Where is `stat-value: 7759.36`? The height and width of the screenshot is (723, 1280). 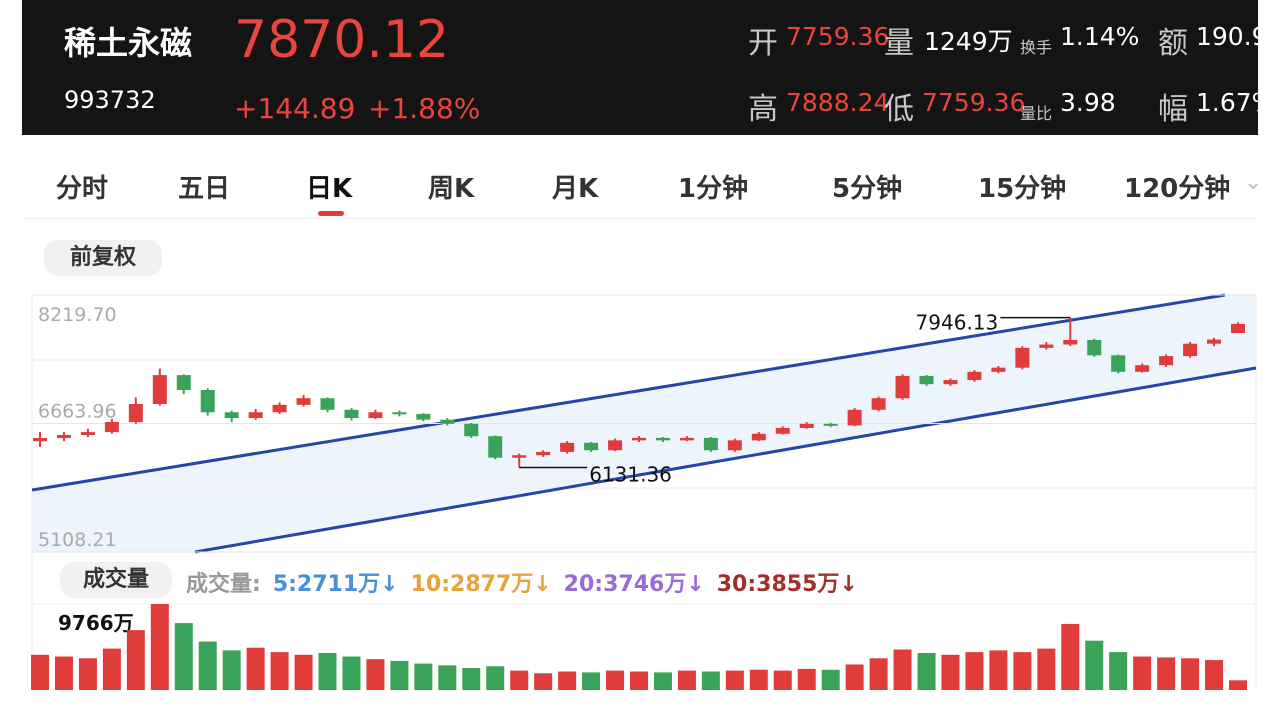
stat-value: 7759.36 is located at coordinates (838, 36).